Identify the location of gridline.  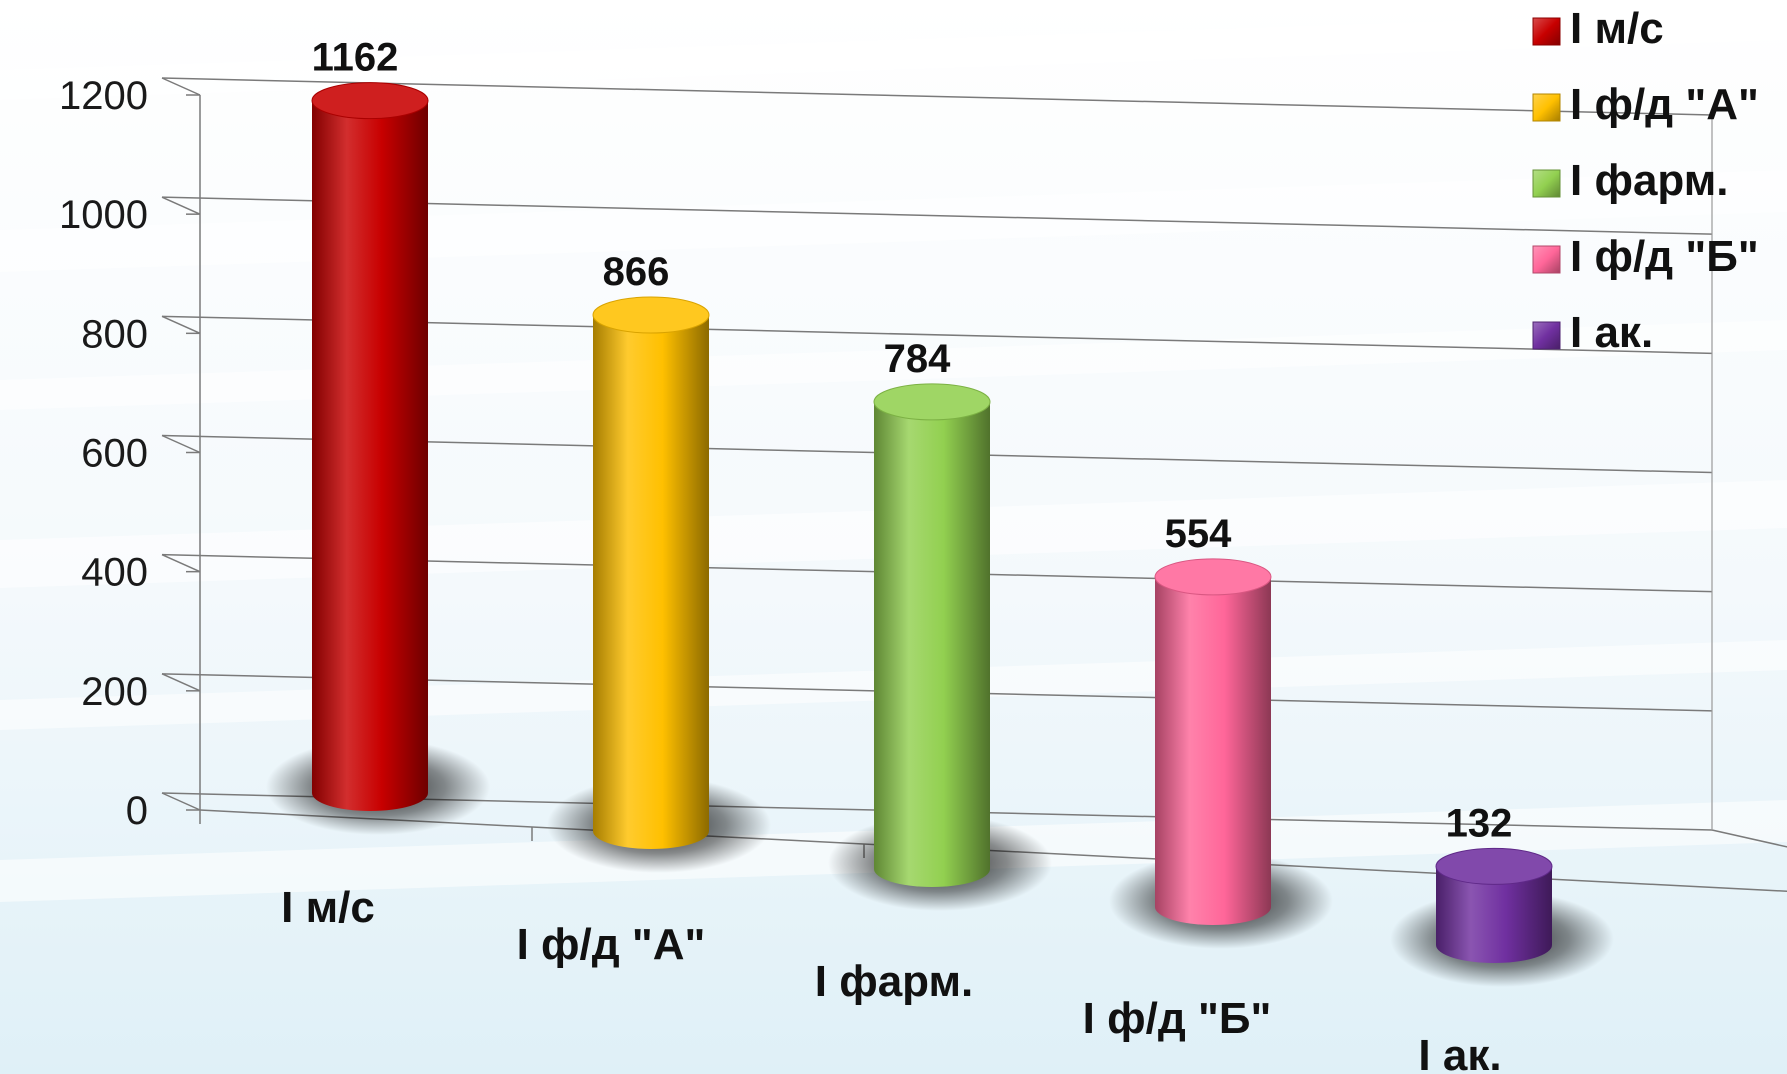
(937, 96).